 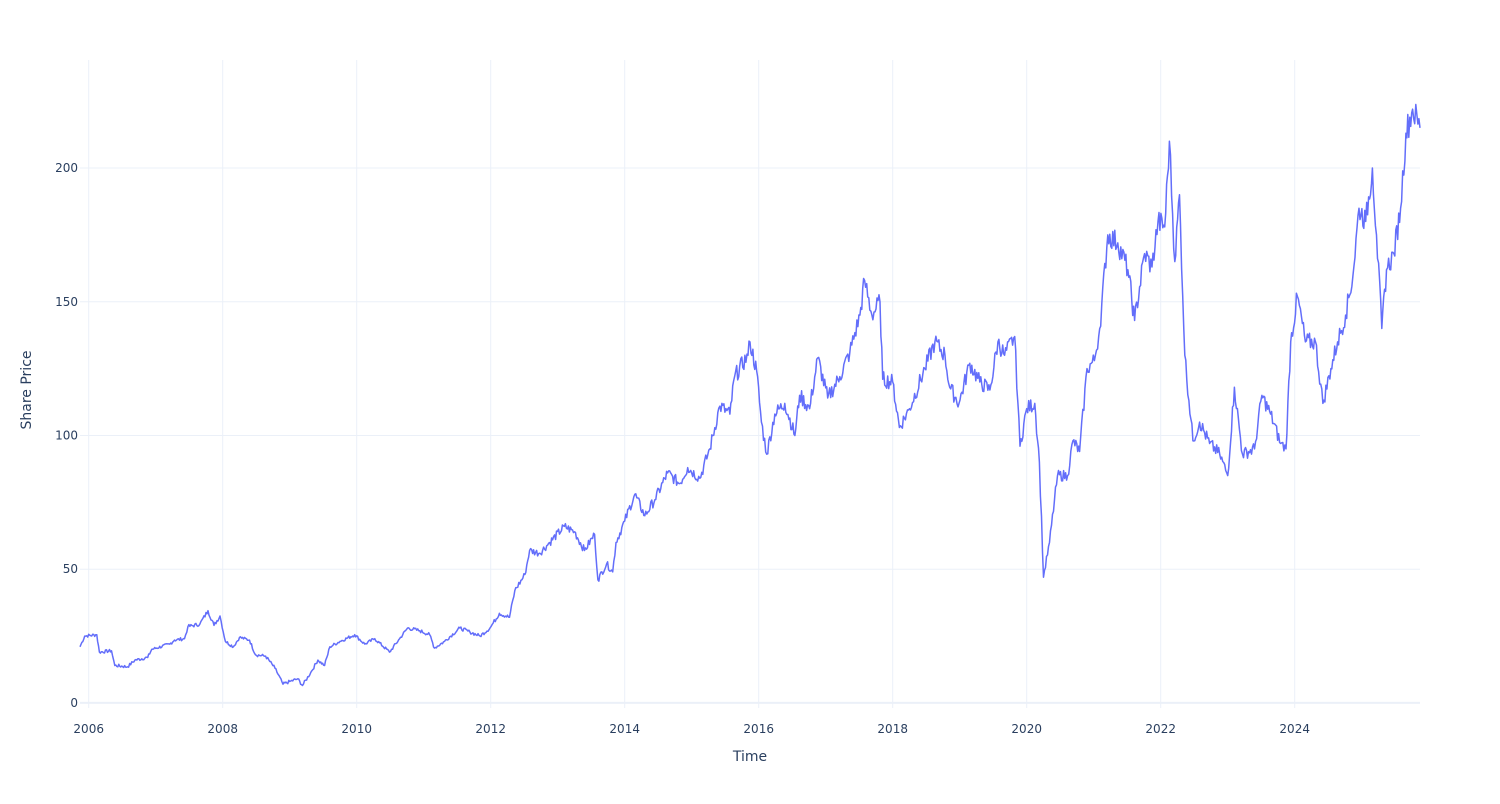 I want to click on y-tick-label: 50, so click(x=70, y=569).